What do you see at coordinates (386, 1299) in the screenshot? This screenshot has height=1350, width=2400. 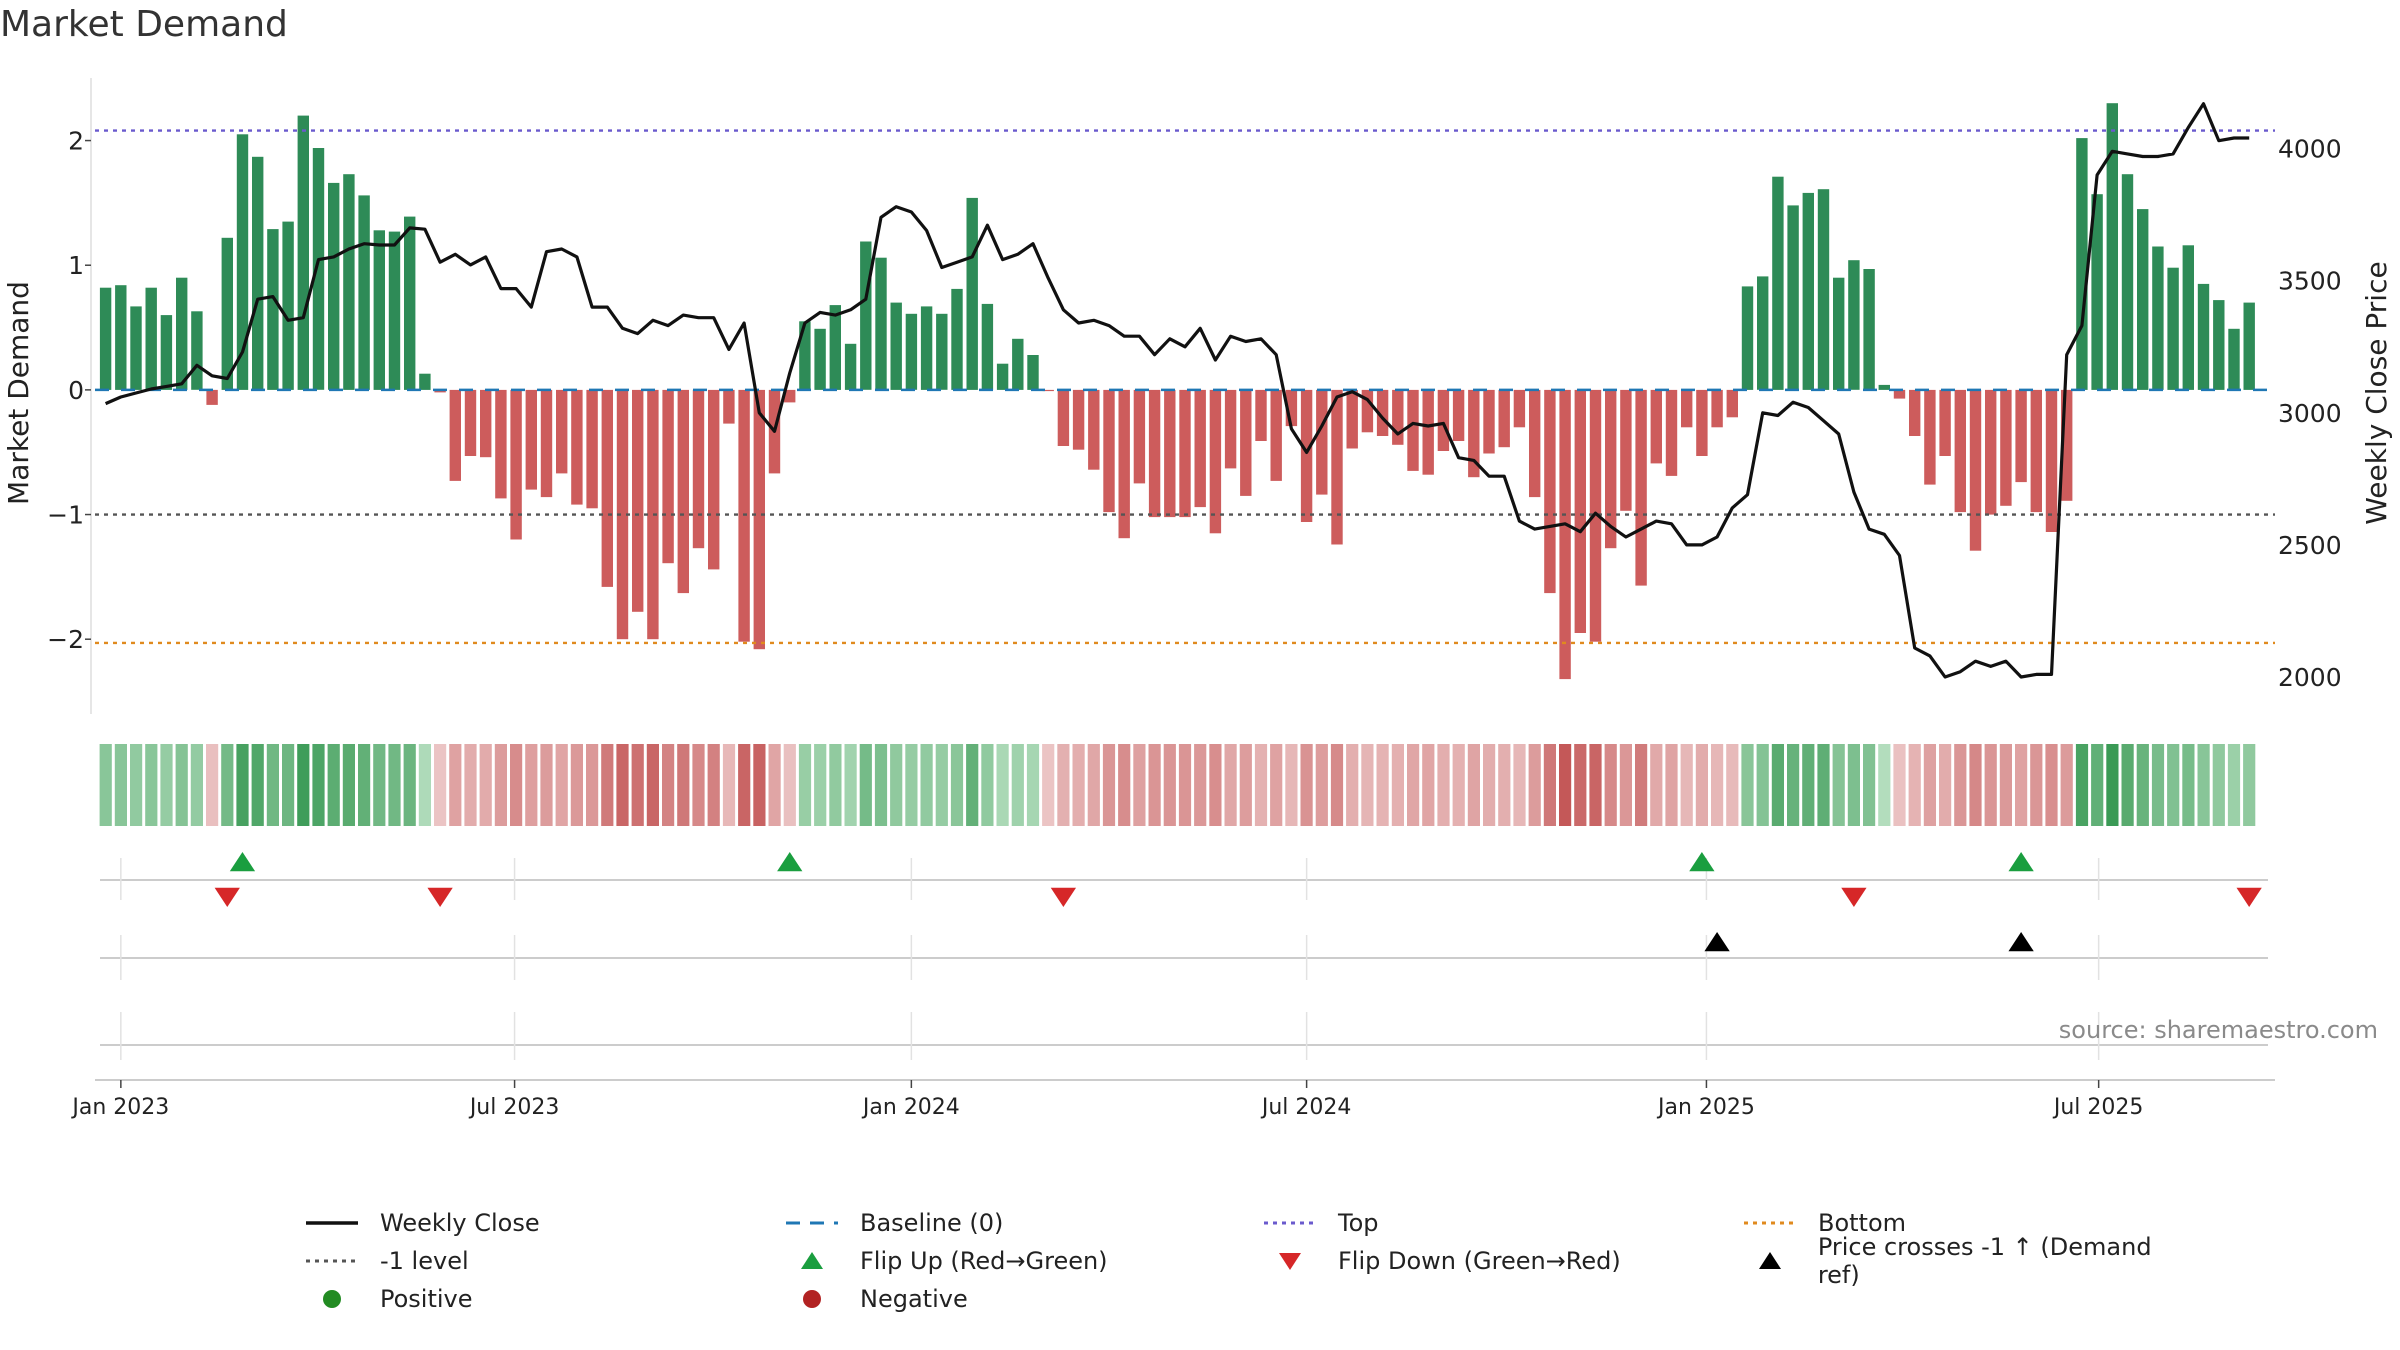 I see `legend-item: Positive` at bounding box center [386, 1299].